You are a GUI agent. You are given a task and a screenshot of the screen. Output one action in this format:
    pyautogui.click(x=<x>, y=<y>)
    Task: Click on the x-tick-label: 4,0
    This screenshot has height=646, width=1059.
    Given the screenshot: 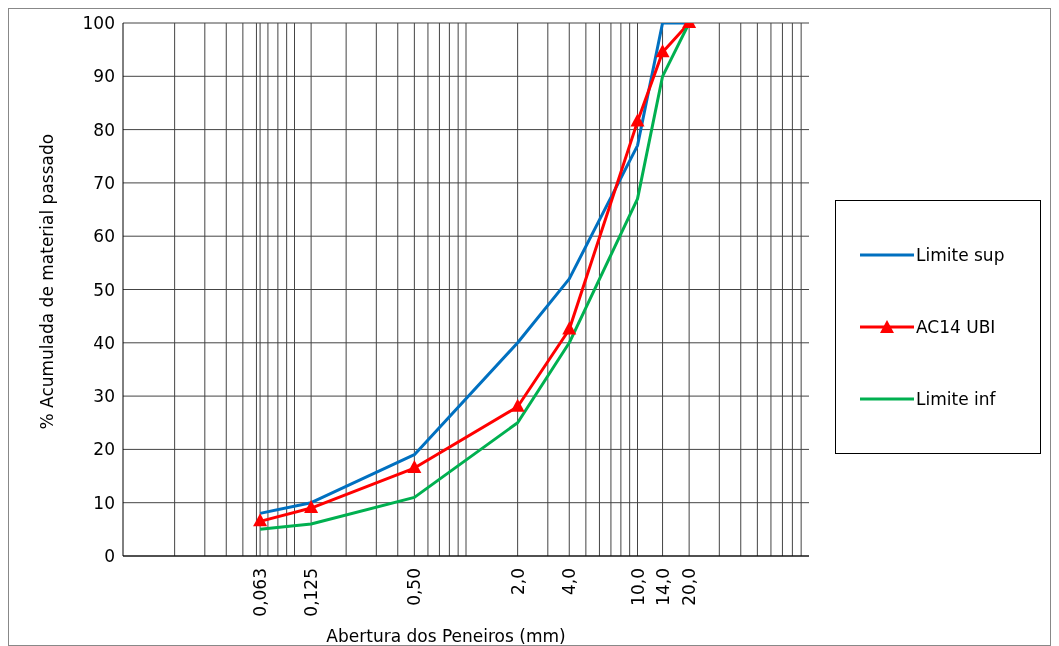 What is the action you would take?
    pyautogui.click(x=569, y=582)
    